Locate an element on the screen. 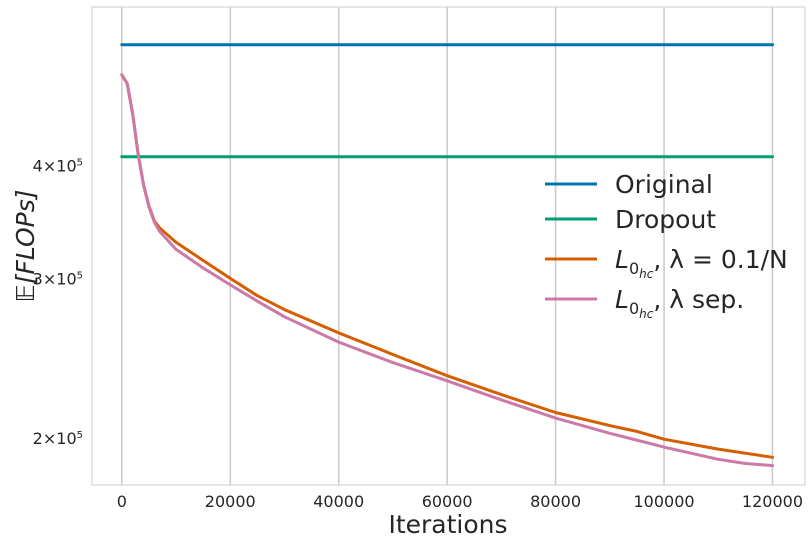  legend-label-2: L0hc, λ = 0.1/N is located at coordinates (701, 263).